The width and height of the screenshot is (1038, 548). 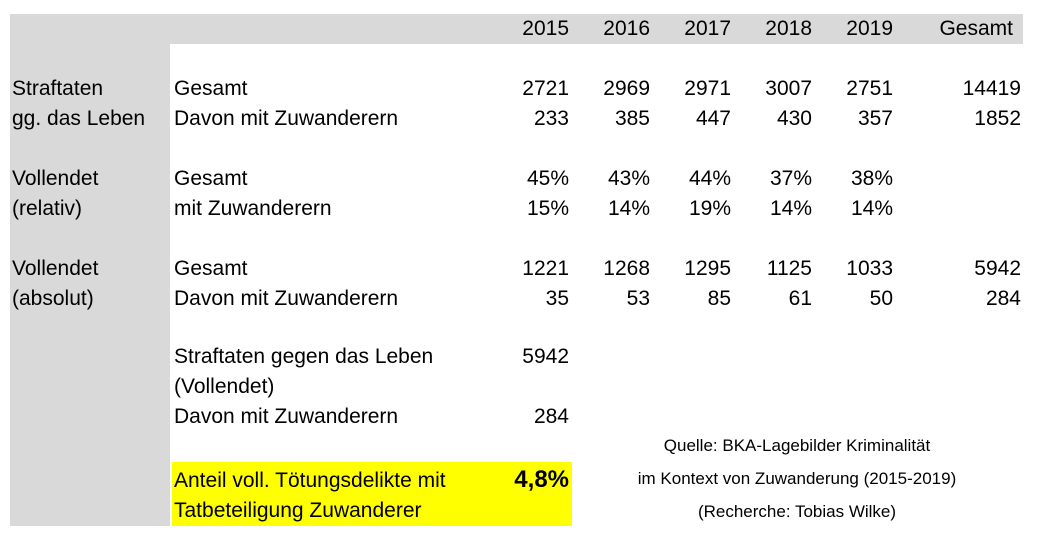 What do you see at coordinates (253, 208) in the screenshot?
I see `row-label: mit Zuwanderern` at bounding box center [253, 208].